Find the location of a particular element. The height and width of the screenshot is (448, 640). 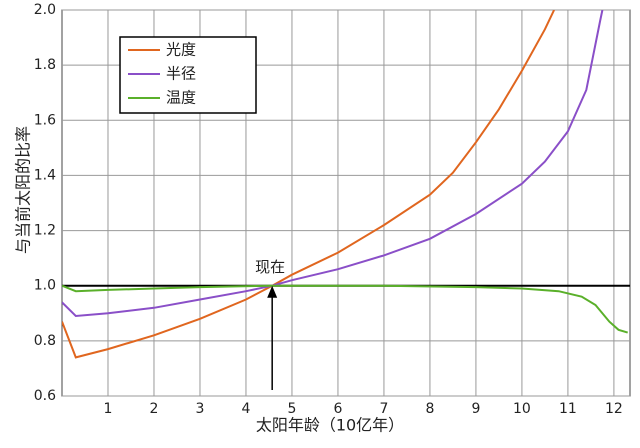

y-tick-label: 1.4 is located at coordinates (45, 175).